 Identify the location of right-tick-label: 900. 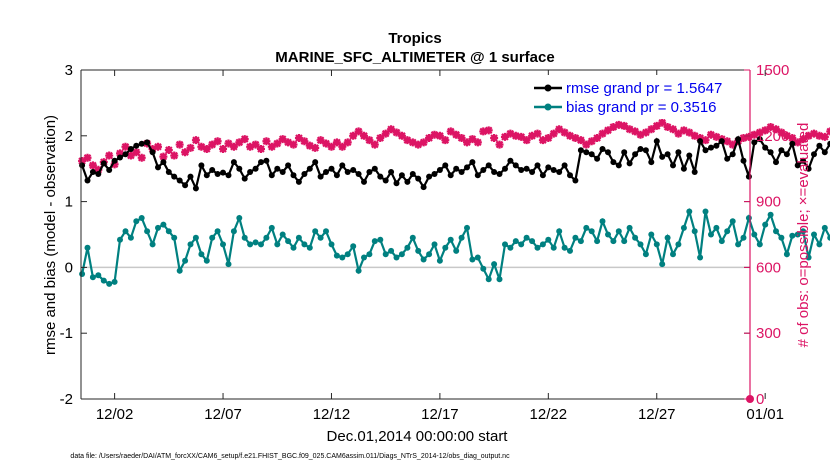
(768, 202).